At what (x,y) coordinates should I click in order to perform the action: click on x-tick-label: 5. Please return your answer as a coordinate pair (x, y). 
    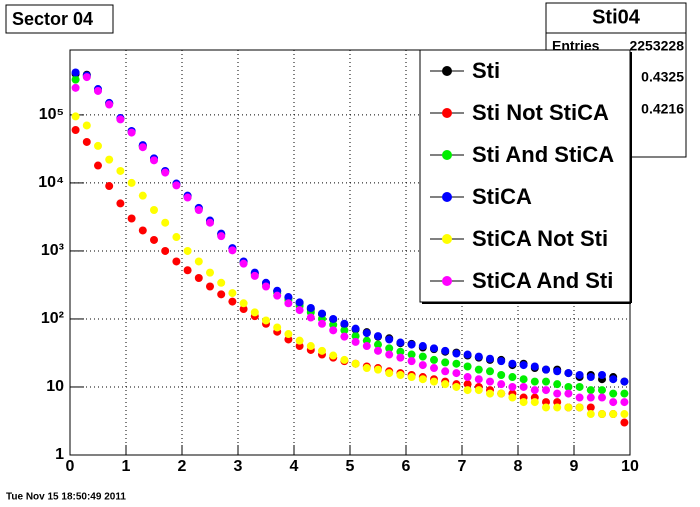
    Looking at the image, I should click on (350, 466).